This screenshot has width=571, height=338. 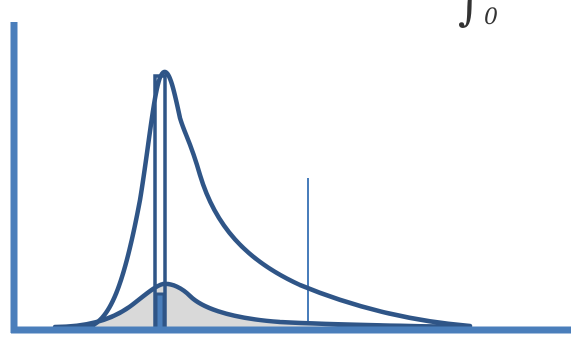 I want to click on flat-curve, so click(x=260, y=305).